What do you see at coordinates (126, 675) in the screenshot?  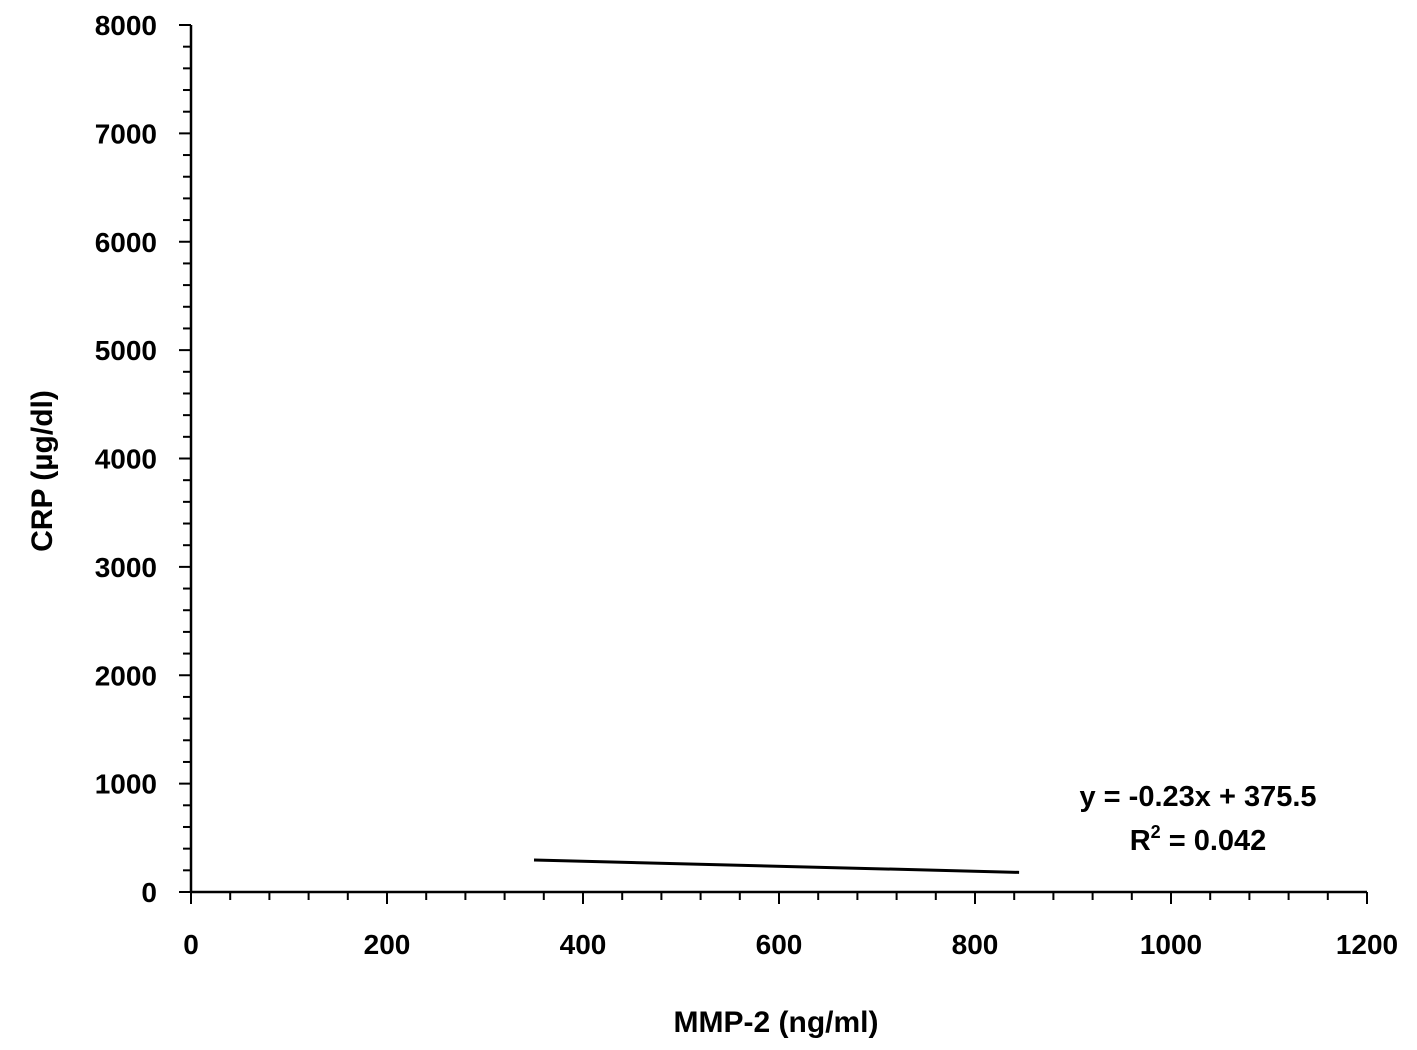 I see `y-tick-label: 2000` at bounding box center [126, 675].